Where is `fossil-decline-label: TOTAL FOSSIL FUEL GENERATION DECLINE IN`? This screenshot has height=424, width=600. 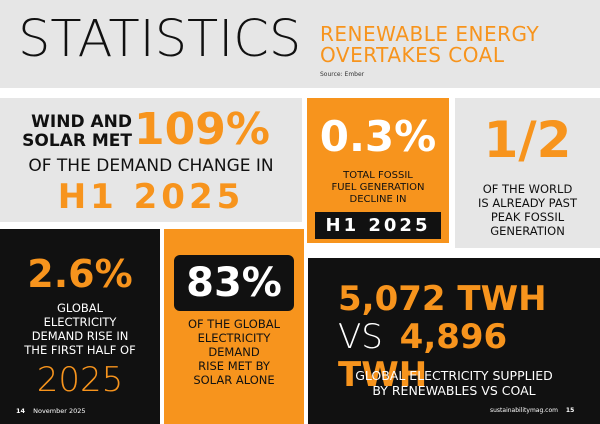
fossil-decline-label: TOTAL FOSSIL FUEL GENERATION DECLINE IN is located at coordinates (378, 188).